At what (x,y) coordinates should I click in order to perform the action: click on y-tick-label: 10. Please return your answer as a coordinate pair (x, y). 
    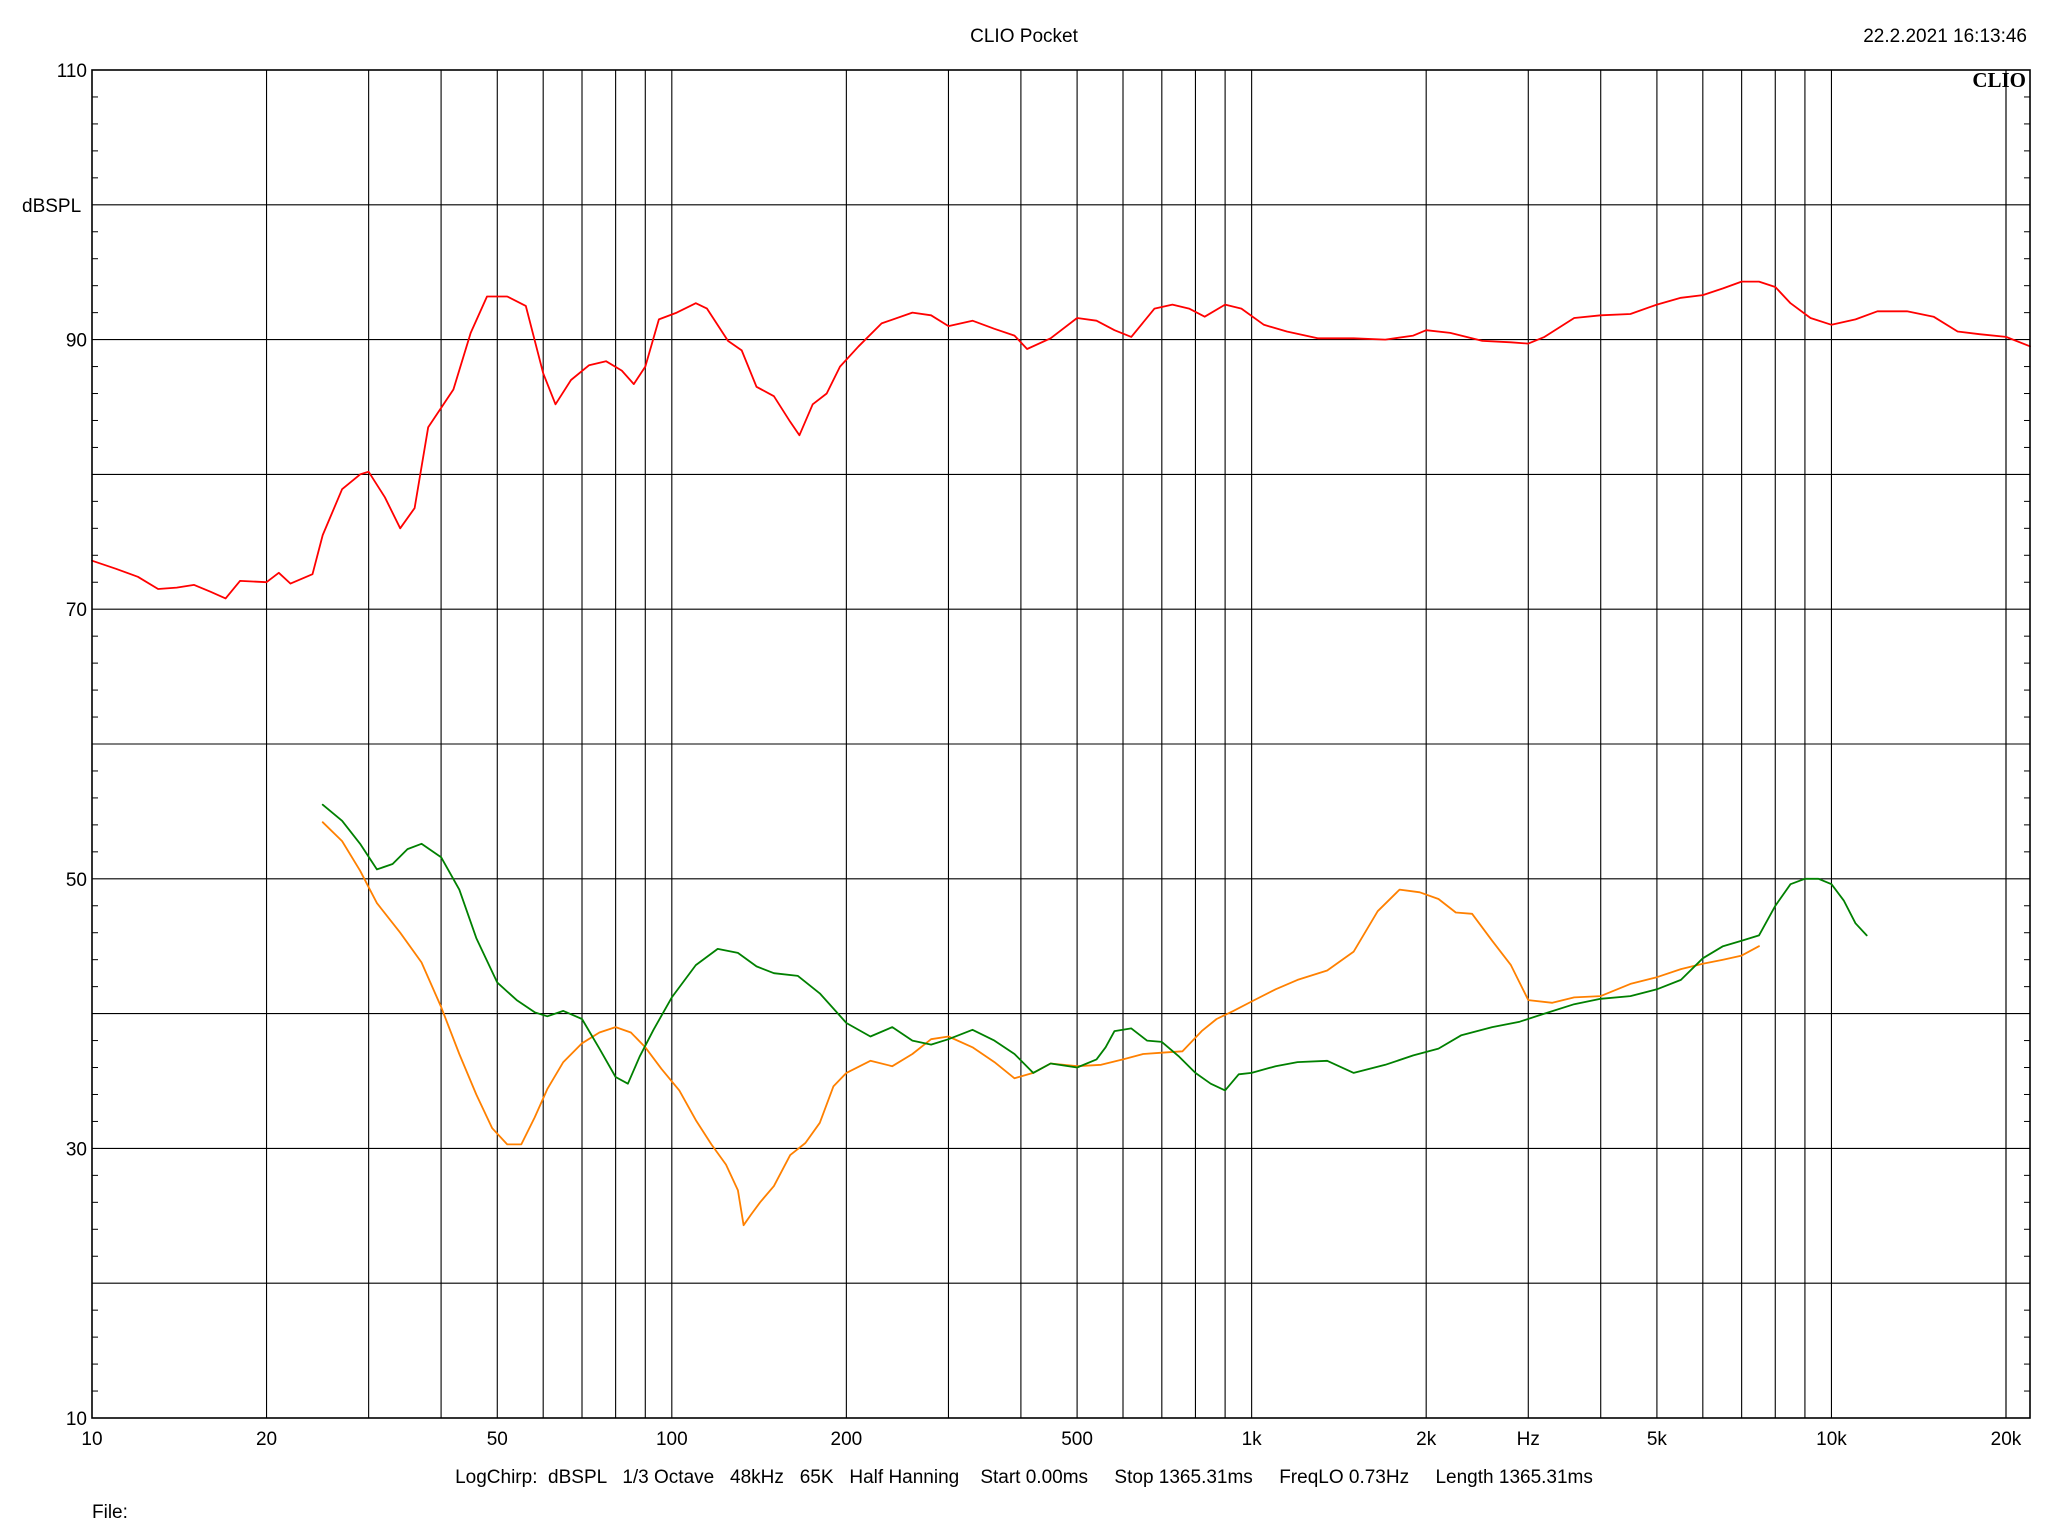
    Looking at the image, I should click on (76, 1419).